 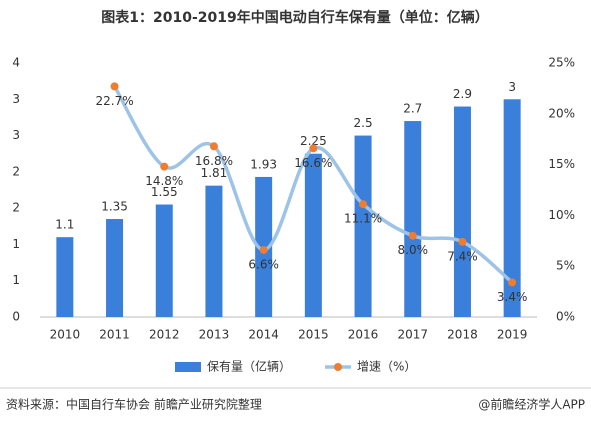 I want to click on credit: @前瞻经济学人APP, so click(x=531, y=404).